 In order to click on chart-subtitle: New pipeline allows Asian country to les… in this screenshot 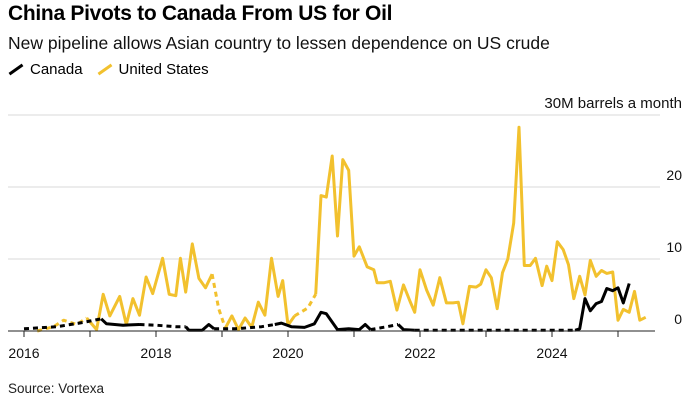, I will do `click(279, 43)`.